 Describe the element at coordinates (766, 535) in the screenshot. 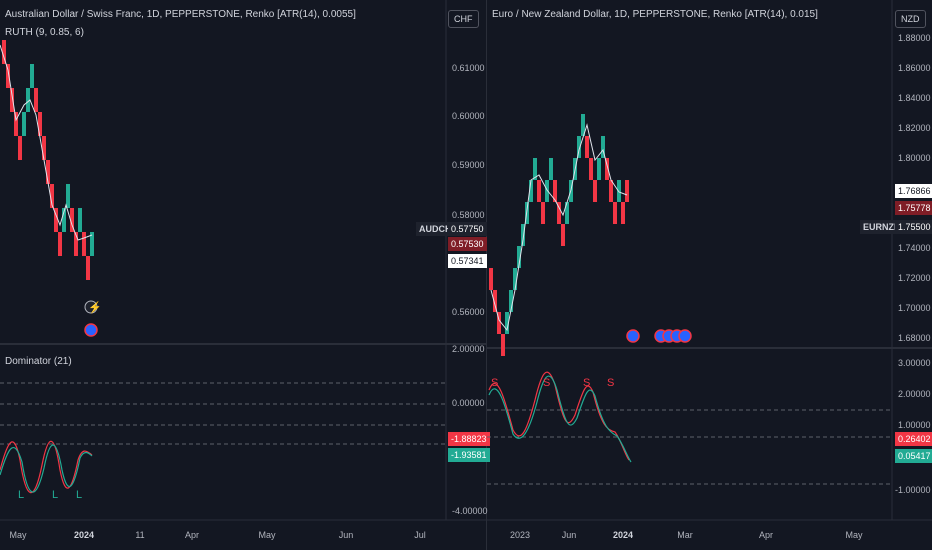

I see `right-time-tick: Apr` at that location.